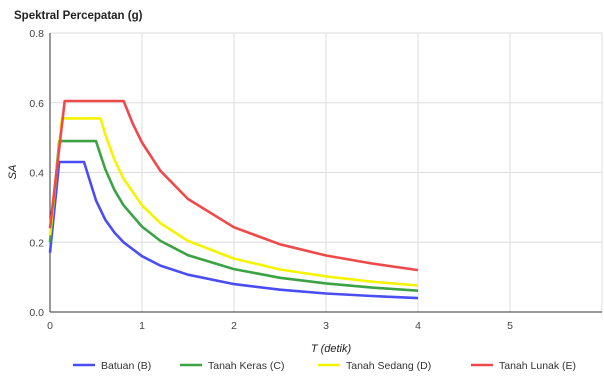  I want to click on chart-title: Spektral Percepatan (g), so click(78, 16).